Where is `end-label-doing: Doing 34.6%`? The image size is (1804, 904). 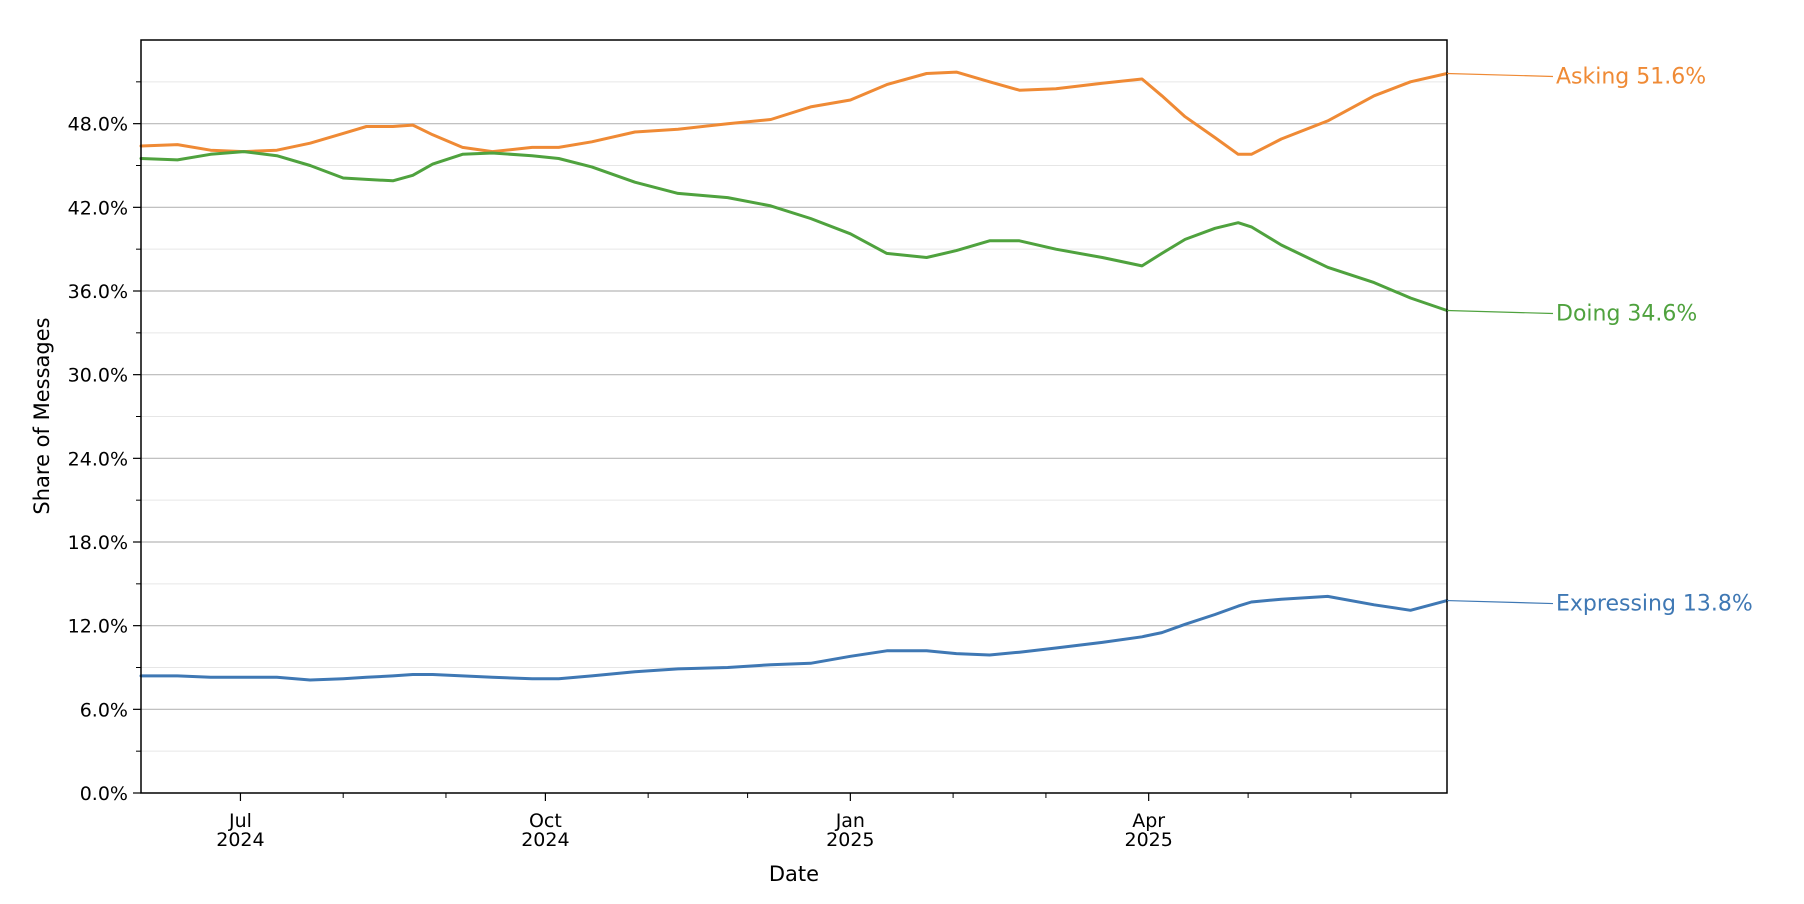 end-label-doing: Doing 34.6% is located at coordinates (1626, 314).